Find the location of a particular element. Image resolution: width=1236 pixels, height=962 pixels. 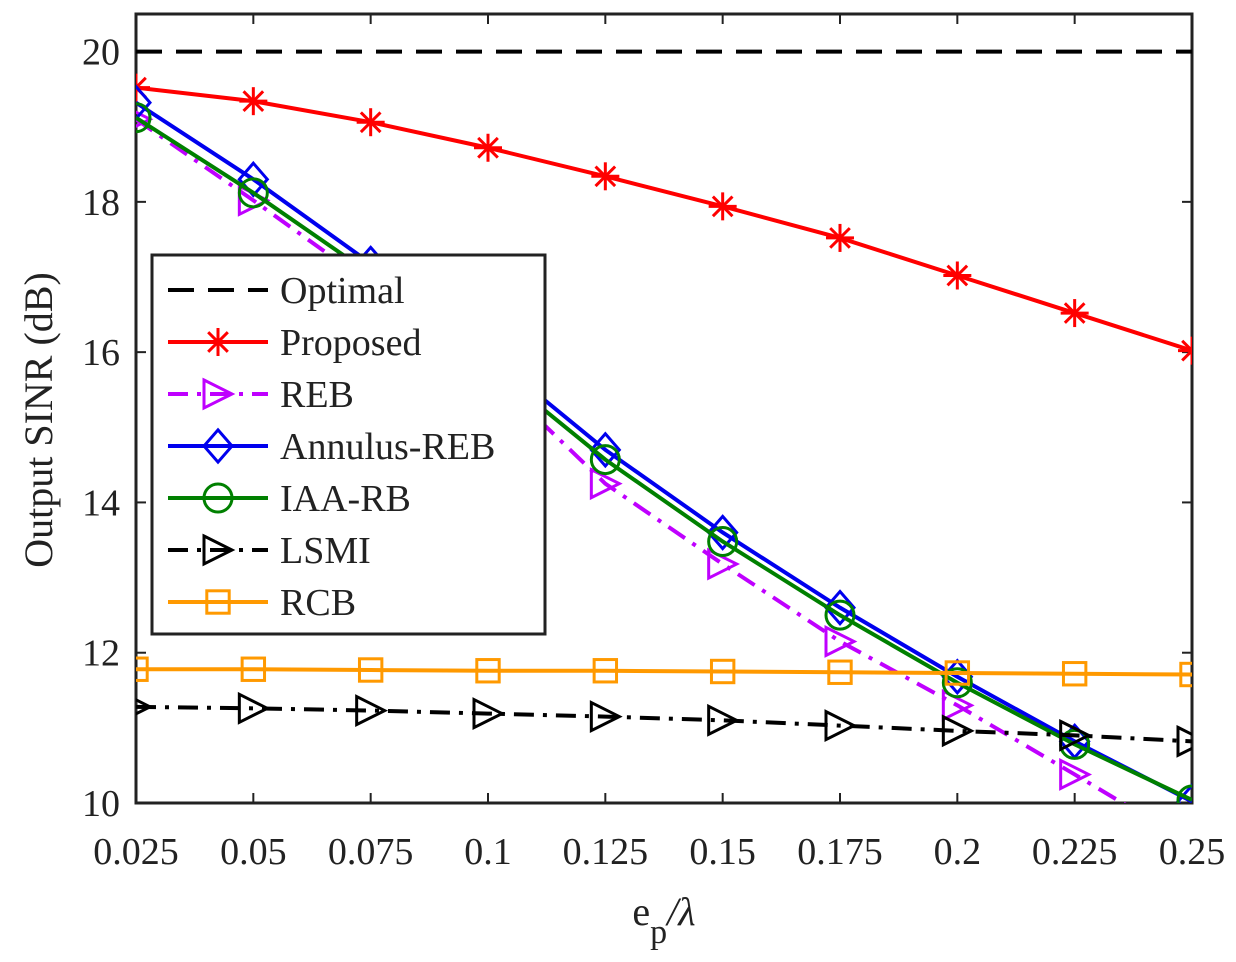

y-tick-label: 12 is located at coordinates (101, 654).